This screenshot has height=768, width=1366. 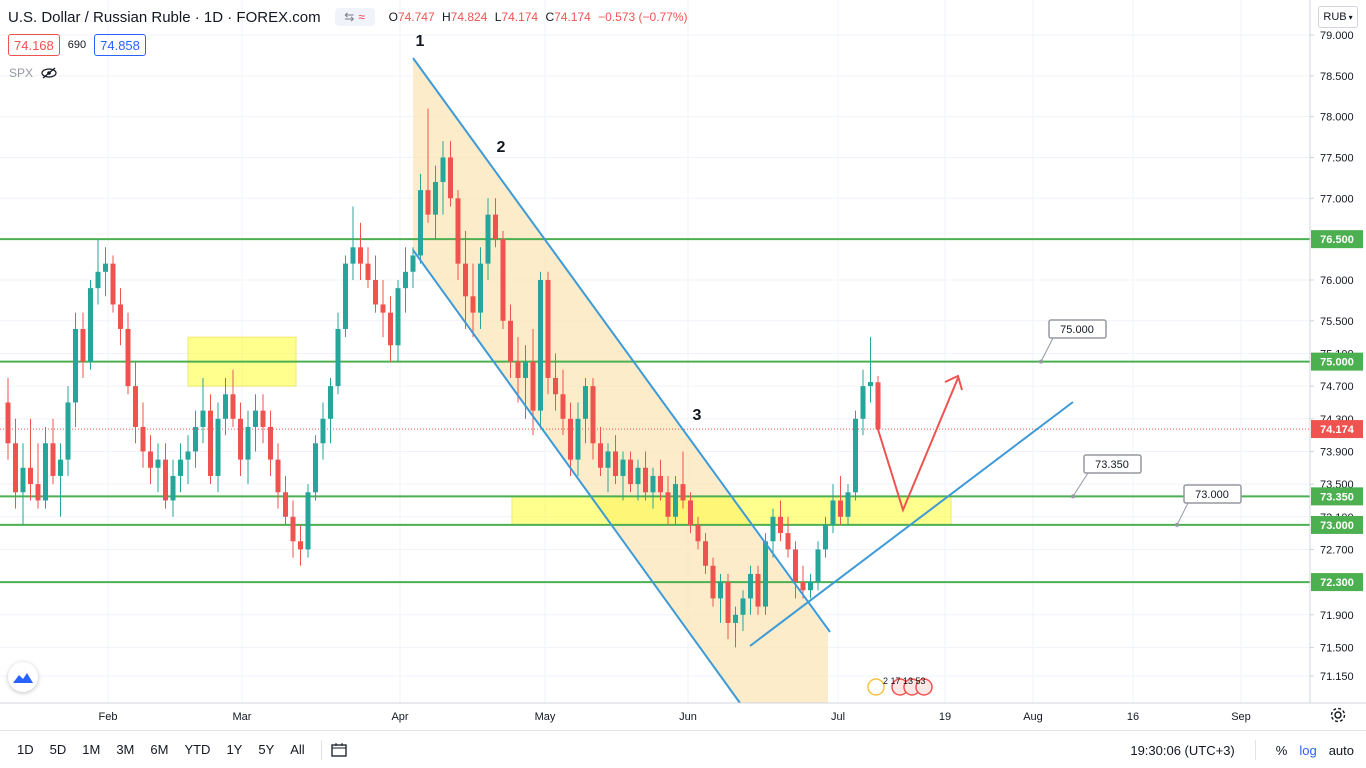 What do you see at coordinates (58, 749) in the screenshot?
I see `range-5d: 5D` at bounding box center [58, 749].